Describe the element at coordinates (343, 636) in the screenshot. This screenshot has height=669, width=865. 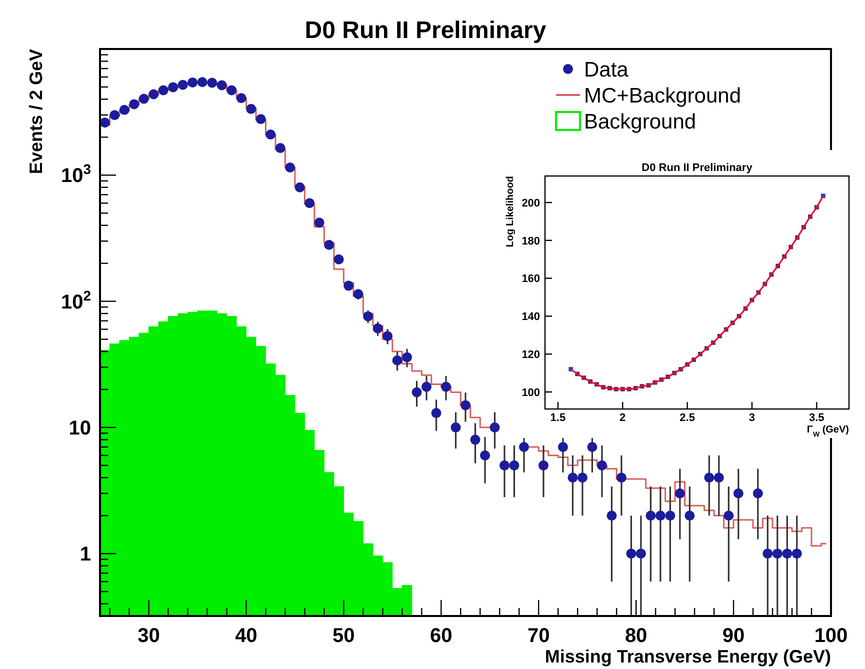
I see `x-tick-label: 50` at that location.